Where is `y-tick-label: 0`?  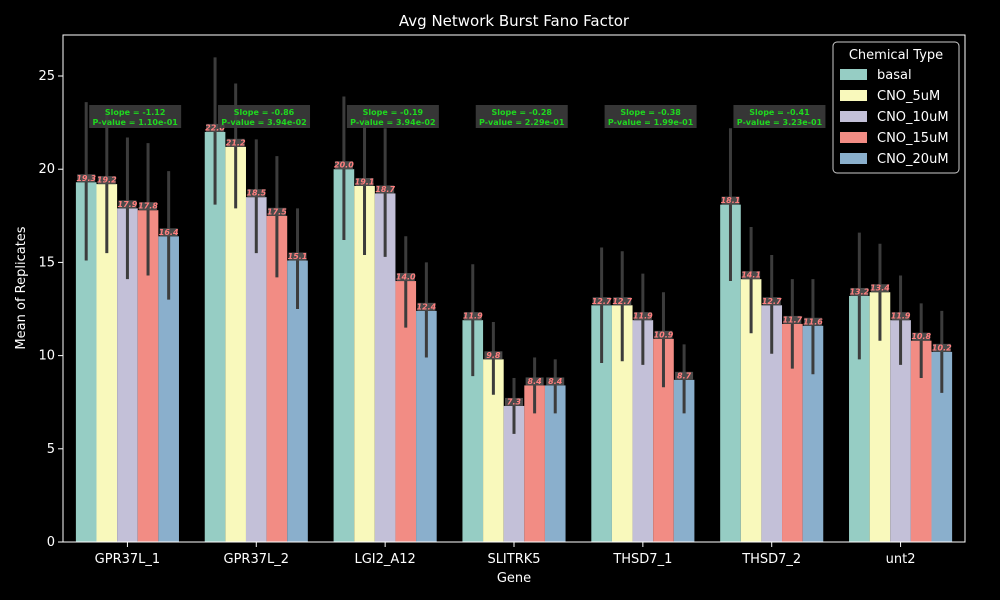 y-tick-label: 0 is located at coordinates (51, 542).